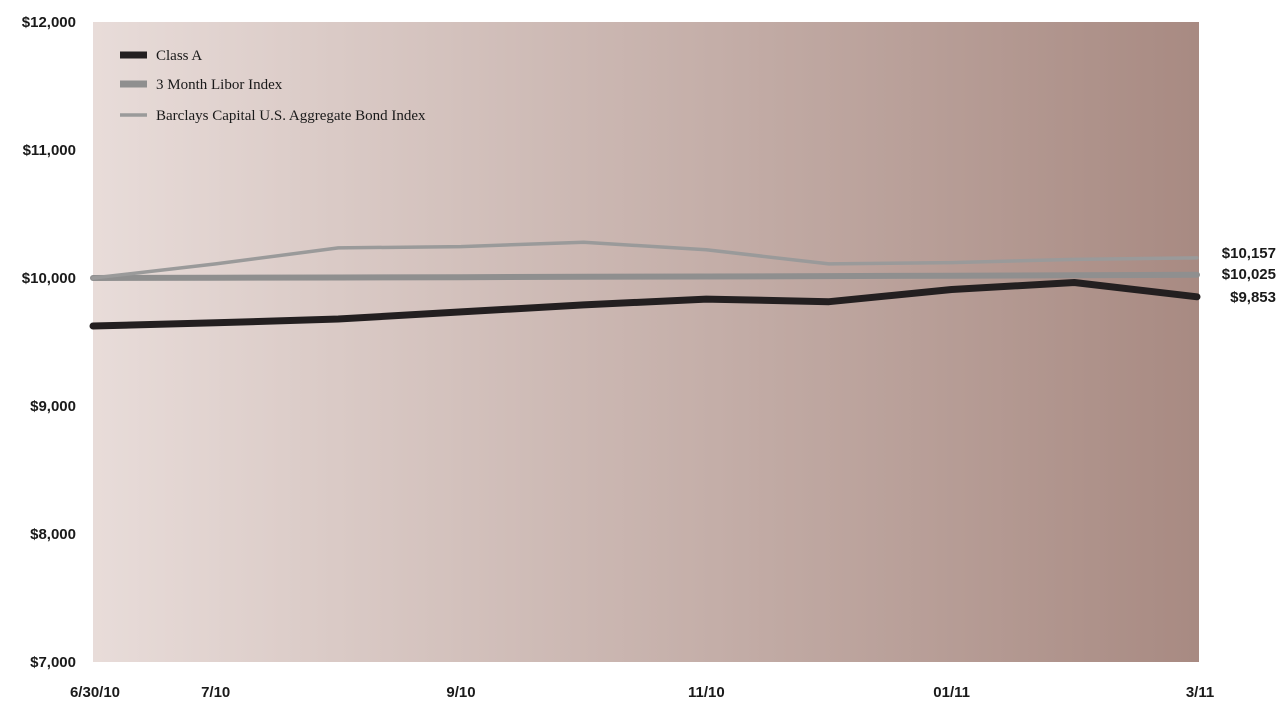  I want to click on y-tick-label: $8,000, so click(53, 534).